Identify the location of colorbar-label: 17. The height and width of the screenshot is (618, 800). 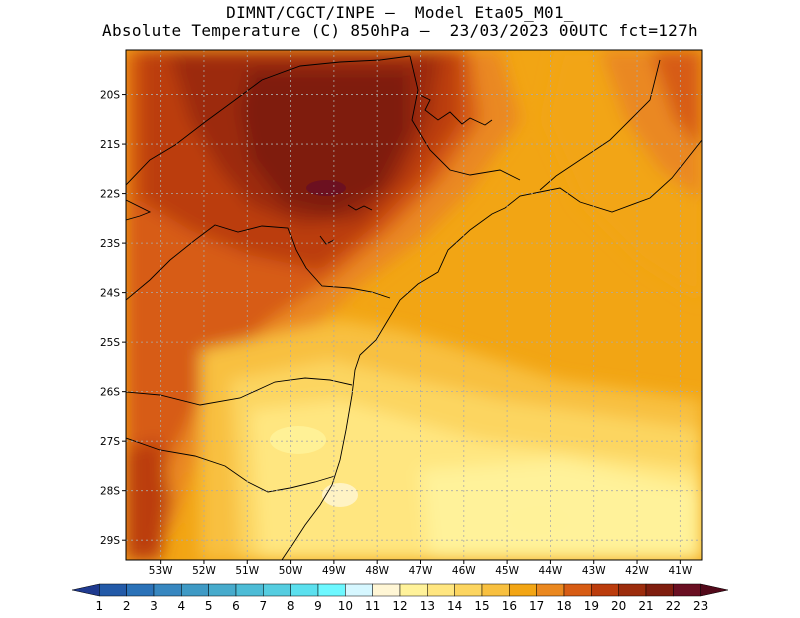
(536, 606).